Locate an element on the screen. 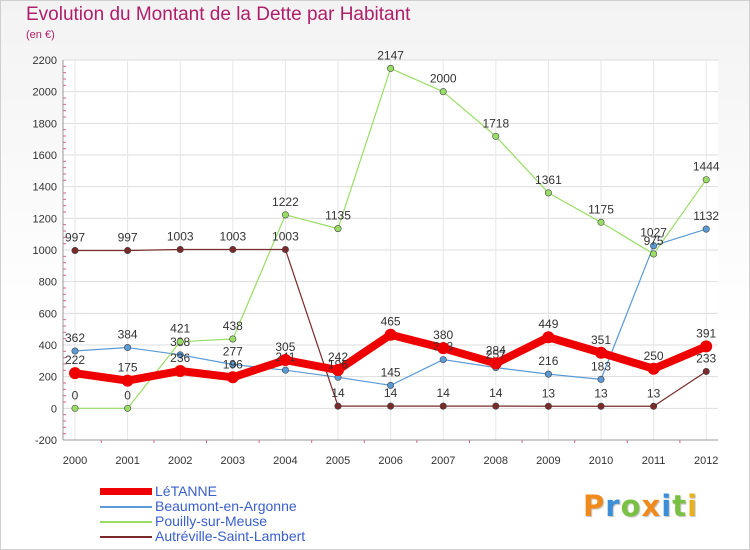 The height and width of the screenshot is (550, 750). data-label: 216 is located at coordinates (548, 361).